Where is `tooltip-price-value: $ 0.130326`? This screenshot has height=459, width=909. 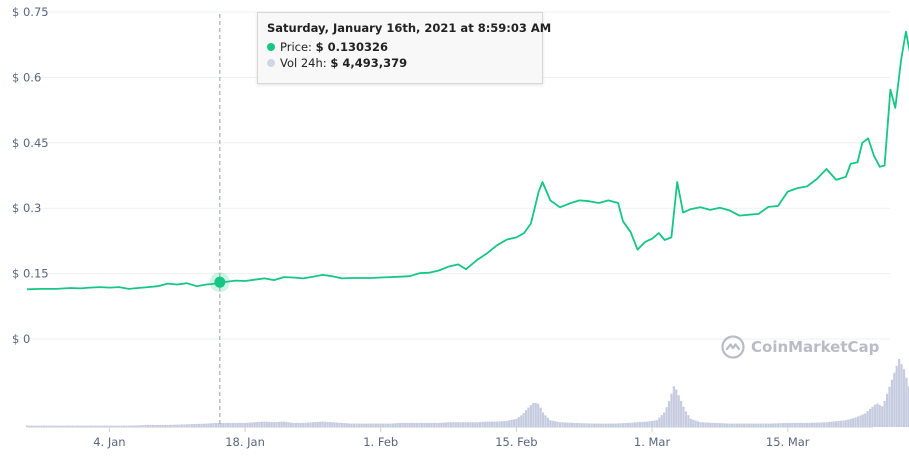 tooltip-price-value: $ 0.130326 is located at coordinates (351, 47).